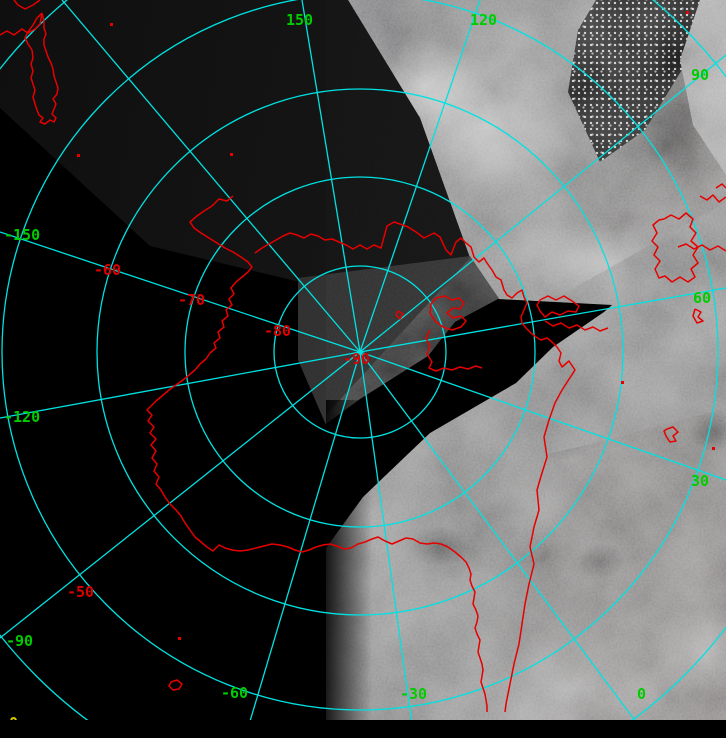 The height and width of the screenshot is (738, 726). Describe the element at coordinates (300, 20) in the screenshot. I see `longitude-label: 150` at that location.